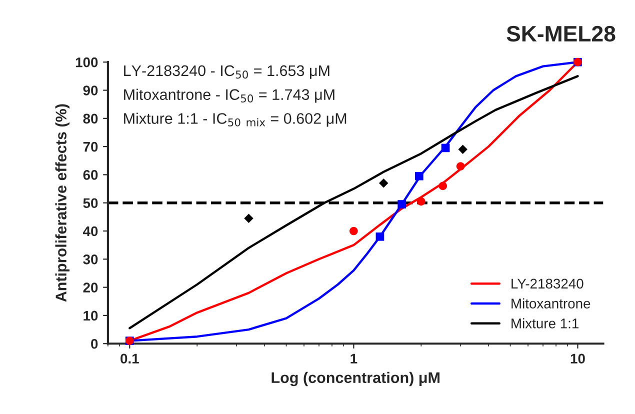  I want to click on x-tick-label: 10, so click(577, 359).